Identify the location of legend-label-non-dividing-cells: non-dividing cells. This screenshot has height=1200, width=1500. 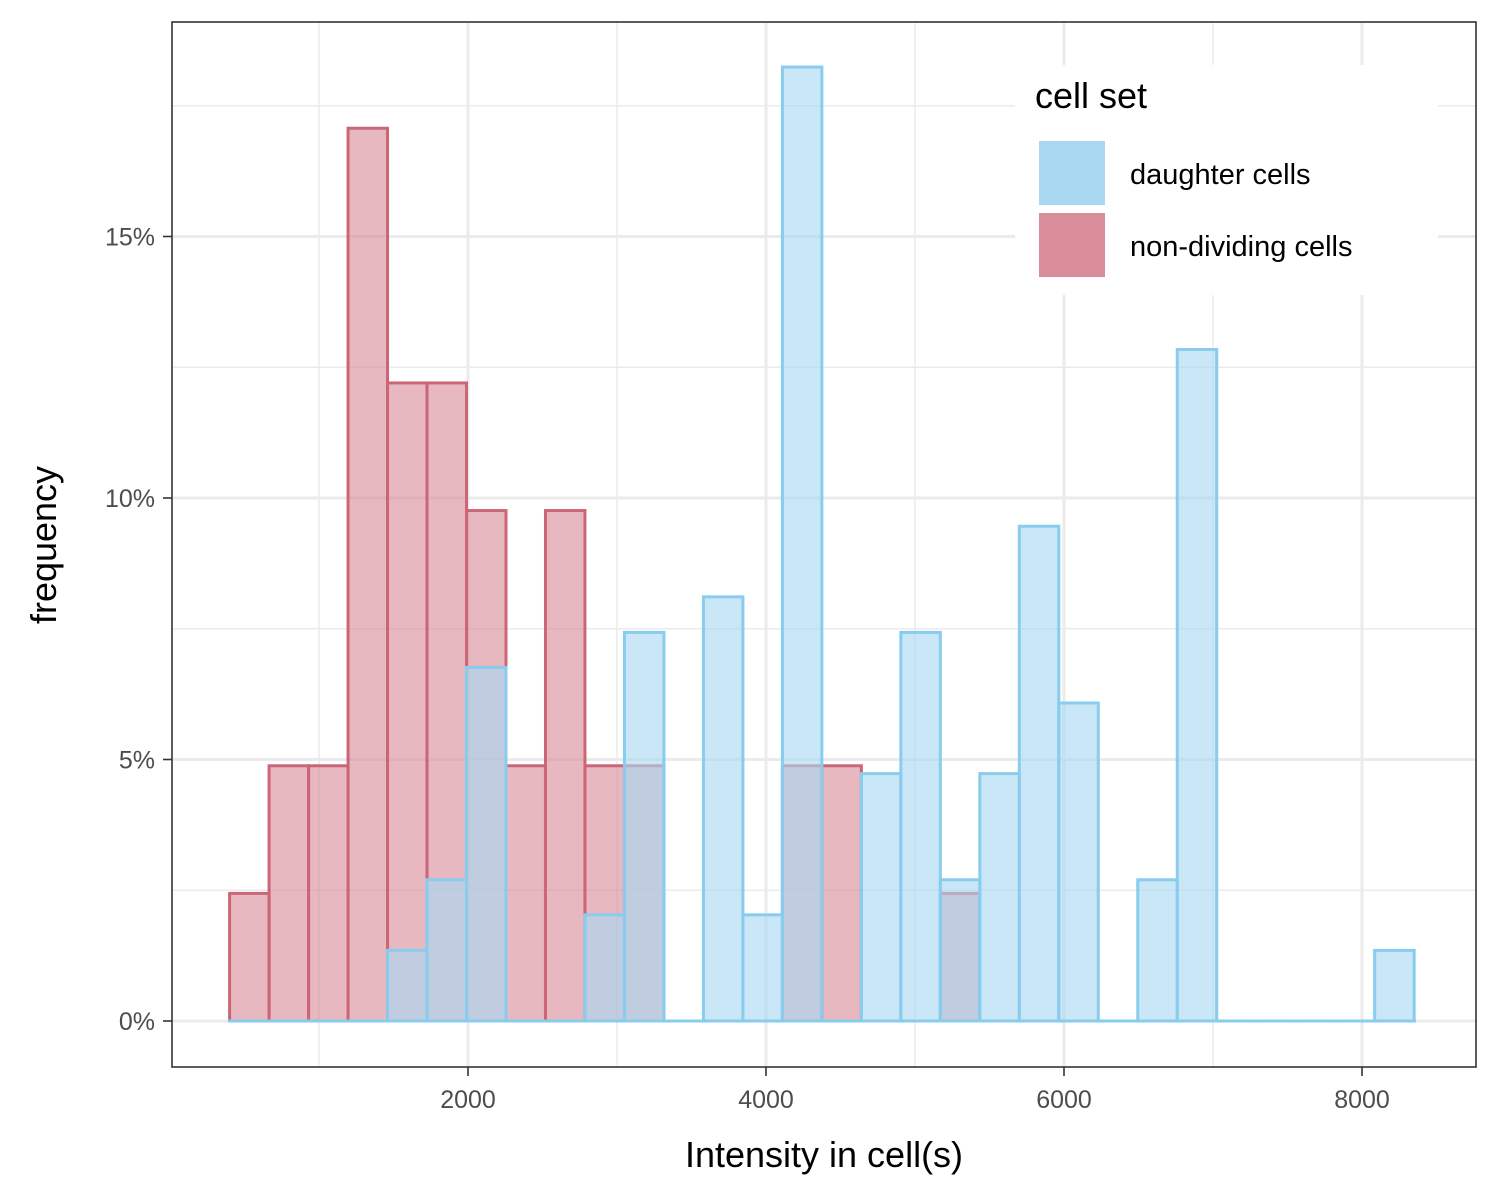
(1241, 247).